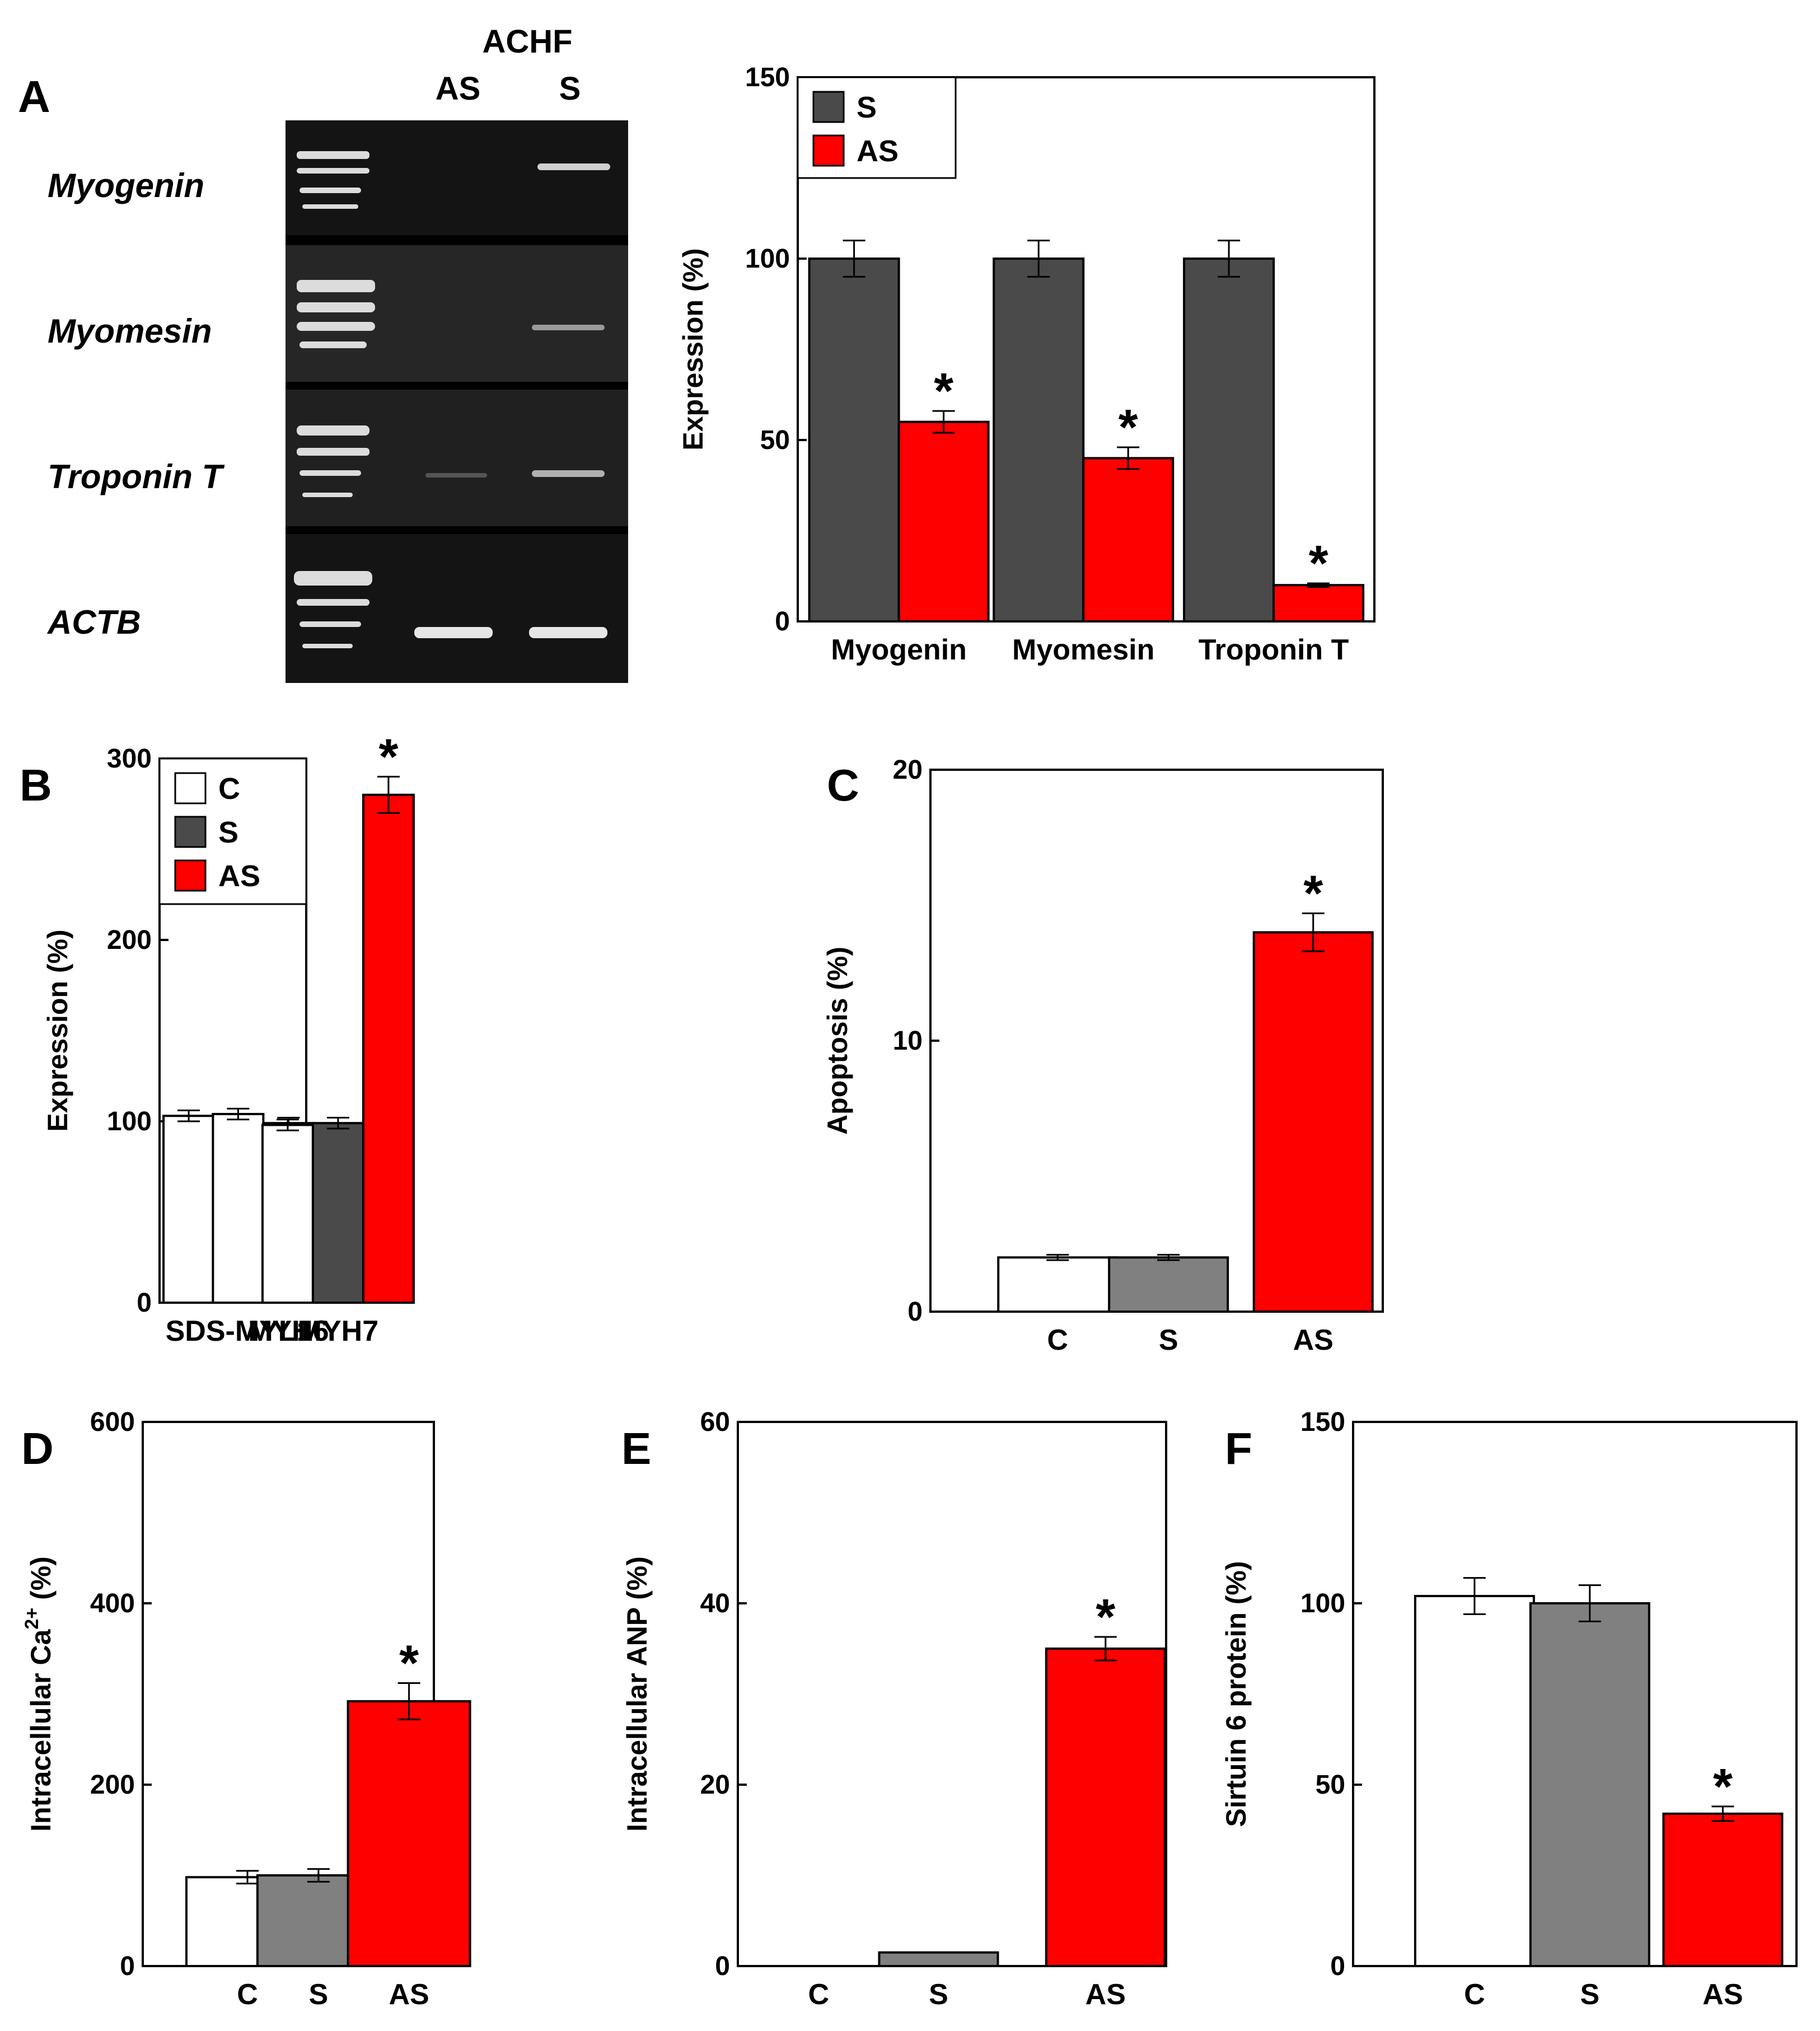  What do you see at coordinates (1274, 650) in the screenshot?
I see `x-category-label: Troponin T` at bounding box center [1274, 650].